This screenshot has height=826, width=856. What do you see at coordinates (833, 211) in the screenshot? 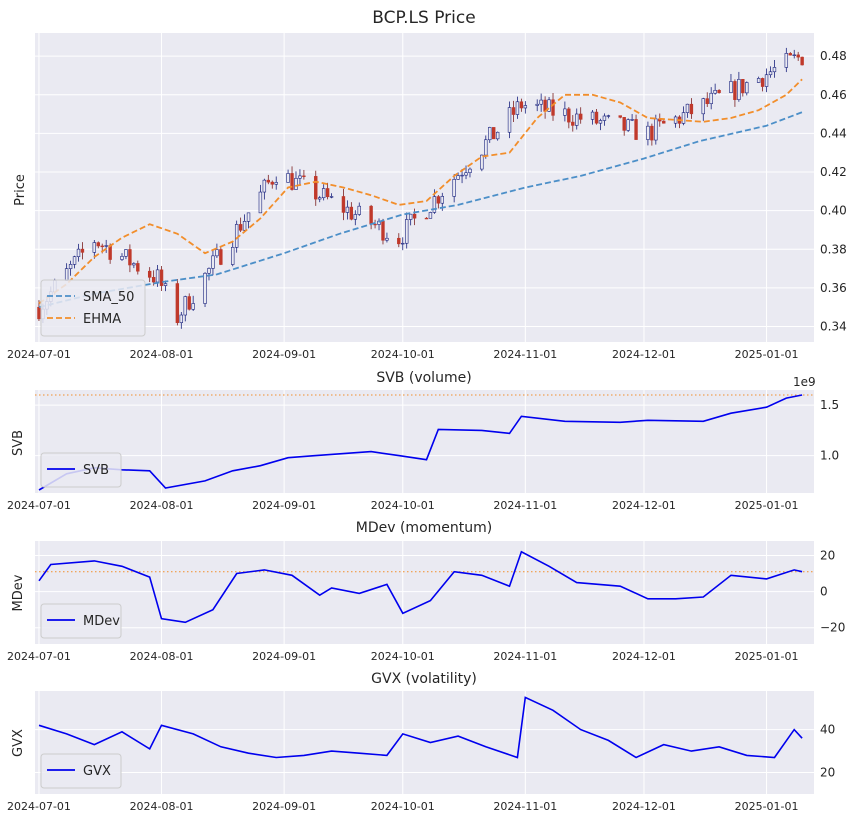
I see `price-y-tick-label: 0.40` at bounding box center [833, 211].